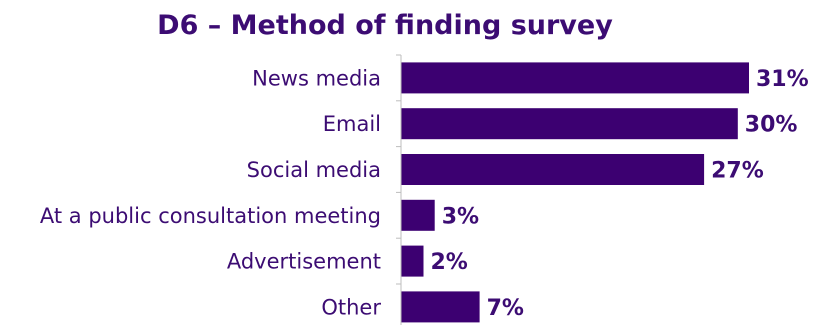 This screenshot has height=325, width=822. Describe the element at coordinates (505, 308) in the screenshot. I see `value-label-5: 7%` at that location.